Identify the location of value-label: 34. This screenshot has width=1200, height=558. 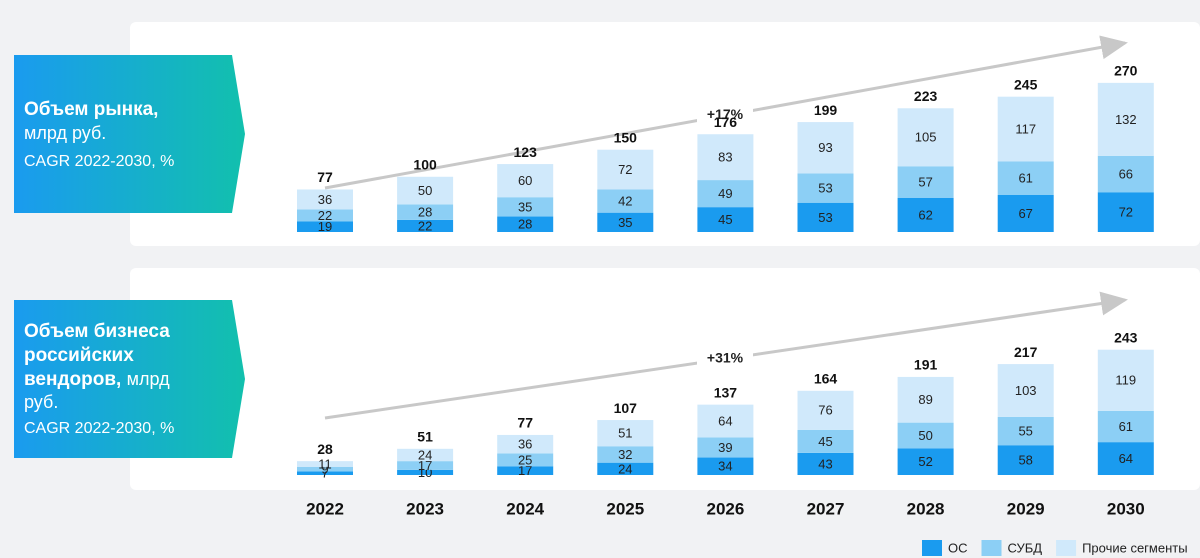
(725, 466).